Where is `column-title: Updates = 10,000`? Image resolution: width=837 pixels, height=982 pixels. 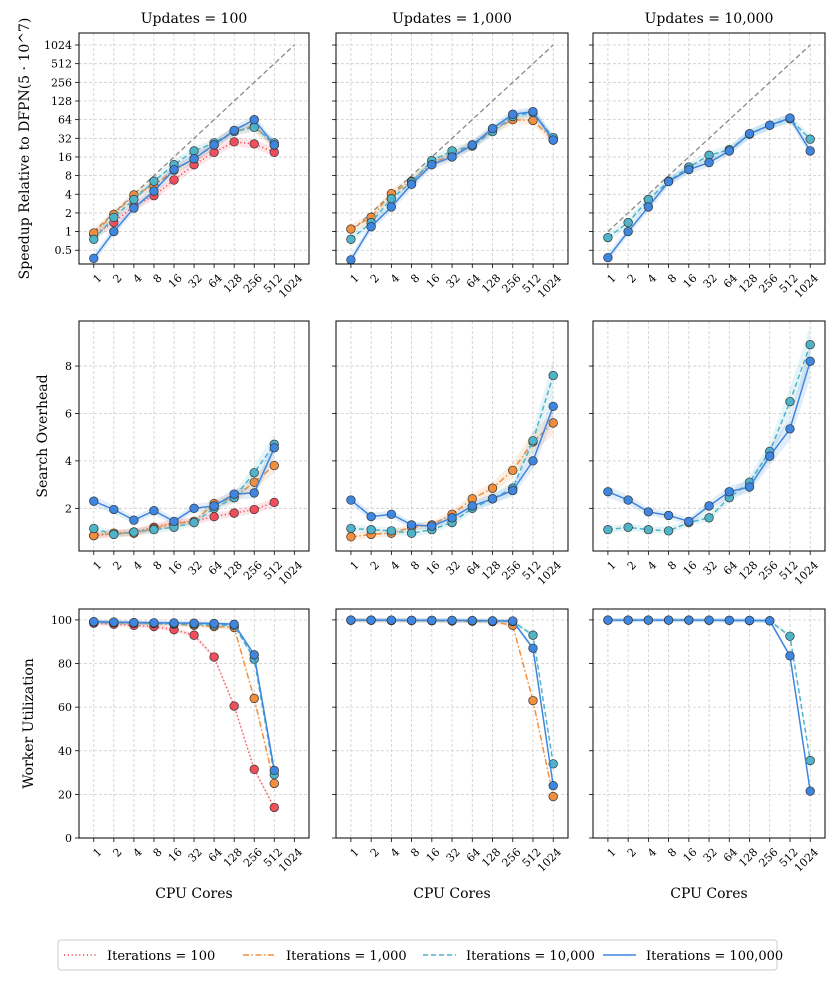
column-title: Updates = 10,000 is located at coordinates (709, 19).